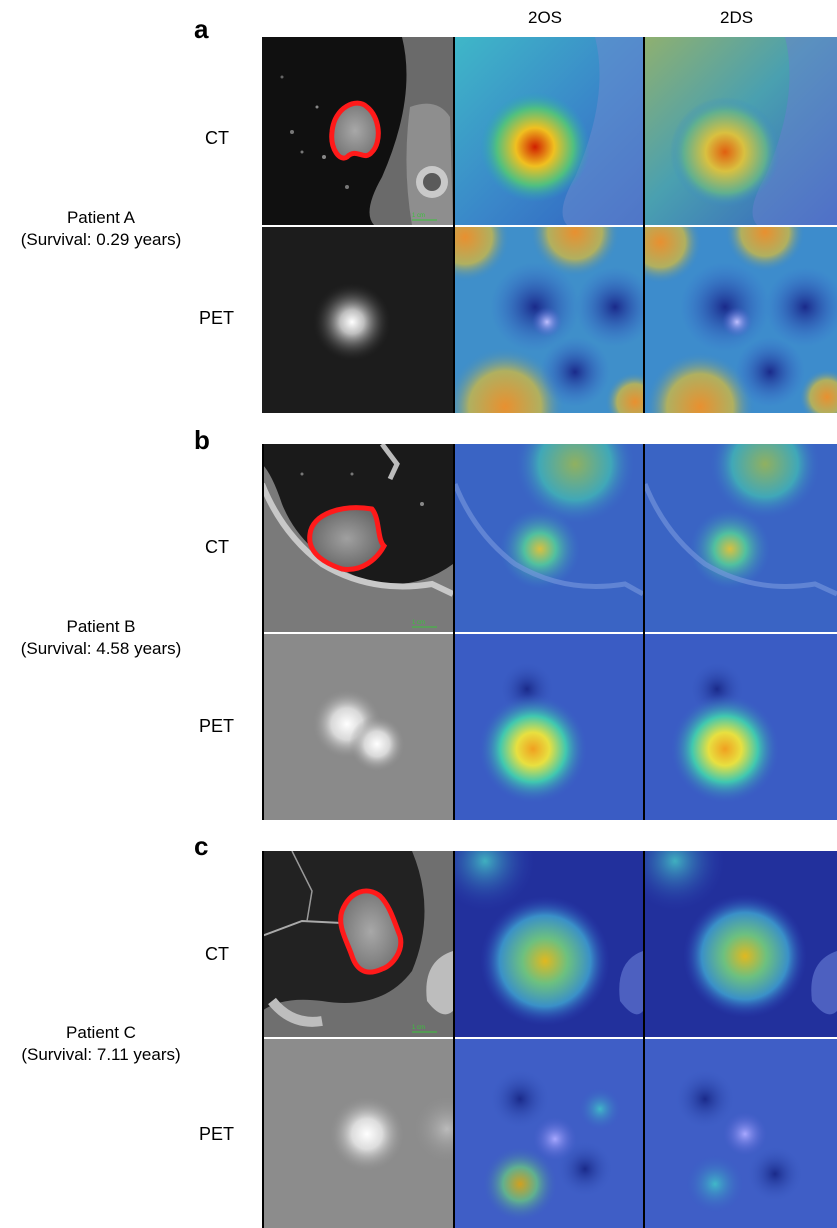 This screenshot has width=837, height=1228. What do you see at coordinates (741, 727) in the screenshot?
I see `panel-b-pet-2ds-heatmap` at bounding box center [741, 727].